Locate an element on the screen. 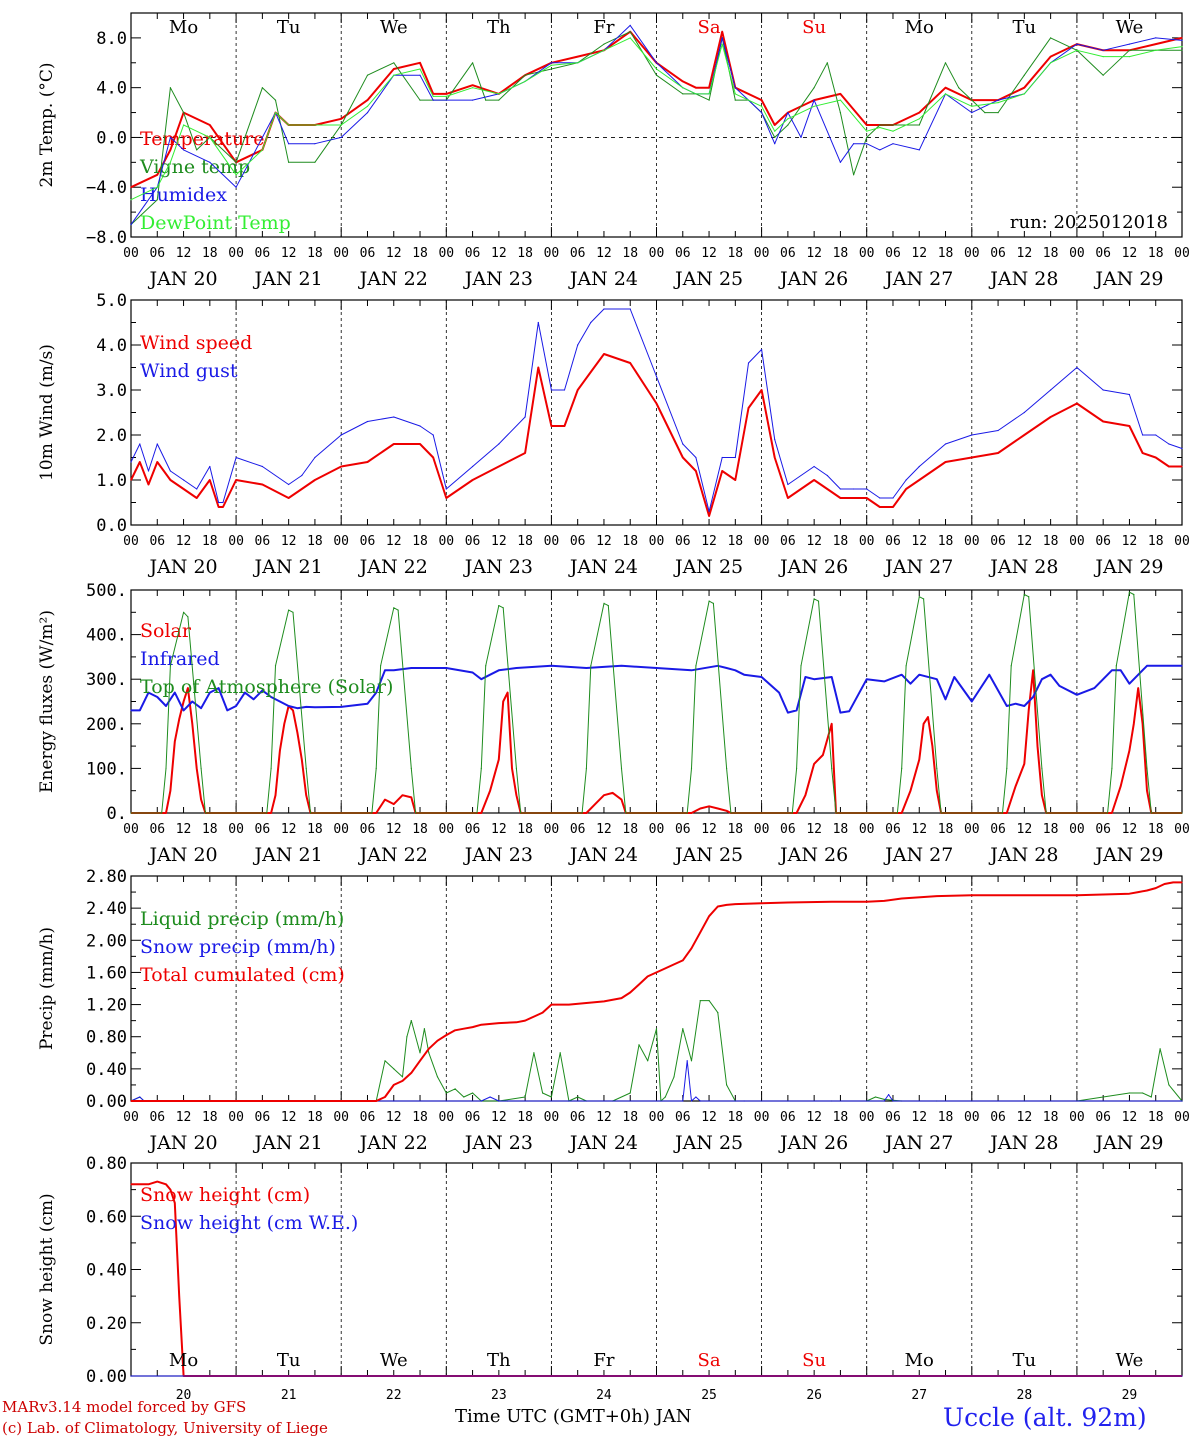  date-label: JAN 22 is located at coordinates (393, 567).